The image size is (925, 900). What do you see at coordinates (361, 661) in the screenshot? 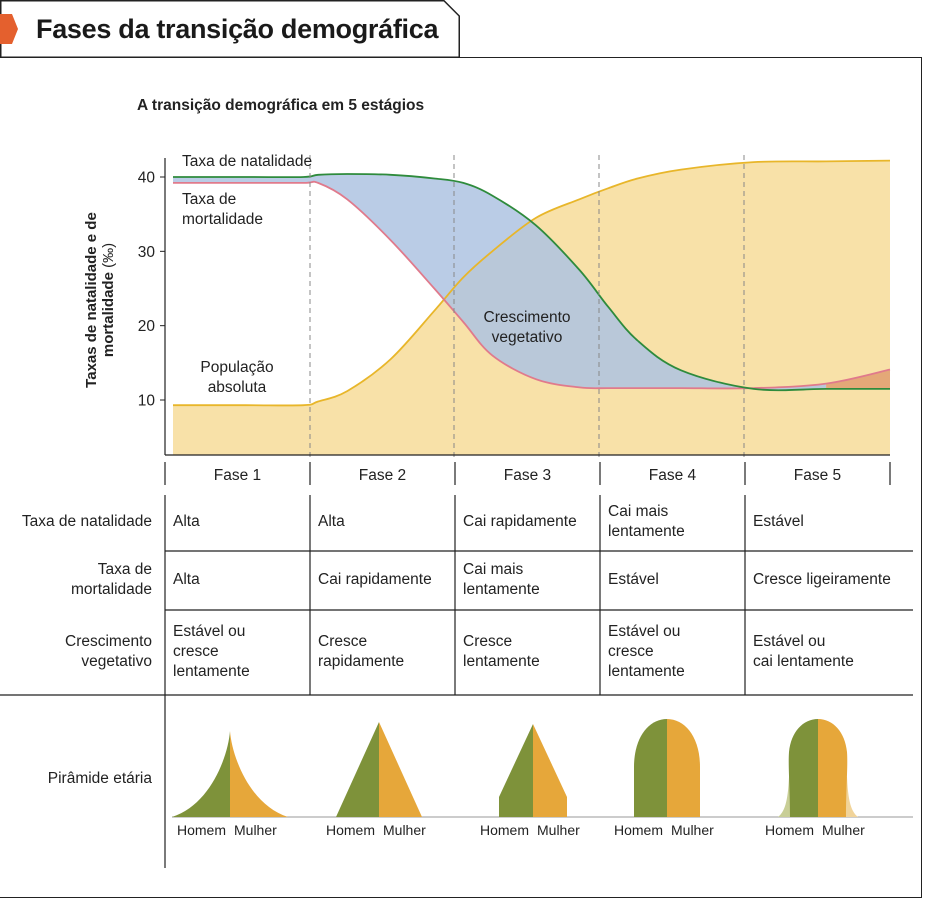
I see `table-cell-line: rapidamente` at bounding box center [361, 661].